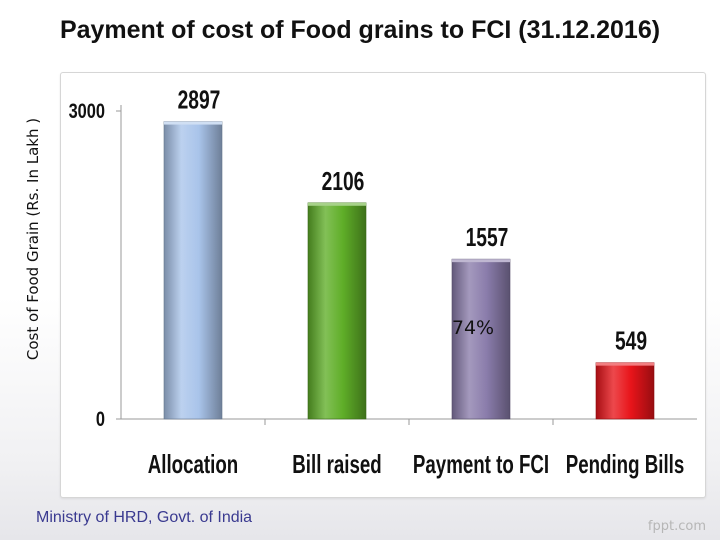 The height and width of the screenshot is (540, 720). What do you see at coordinates (343, 181) in the screenshot?
I see `data-label: 2106` at bounding box center [343, 181].